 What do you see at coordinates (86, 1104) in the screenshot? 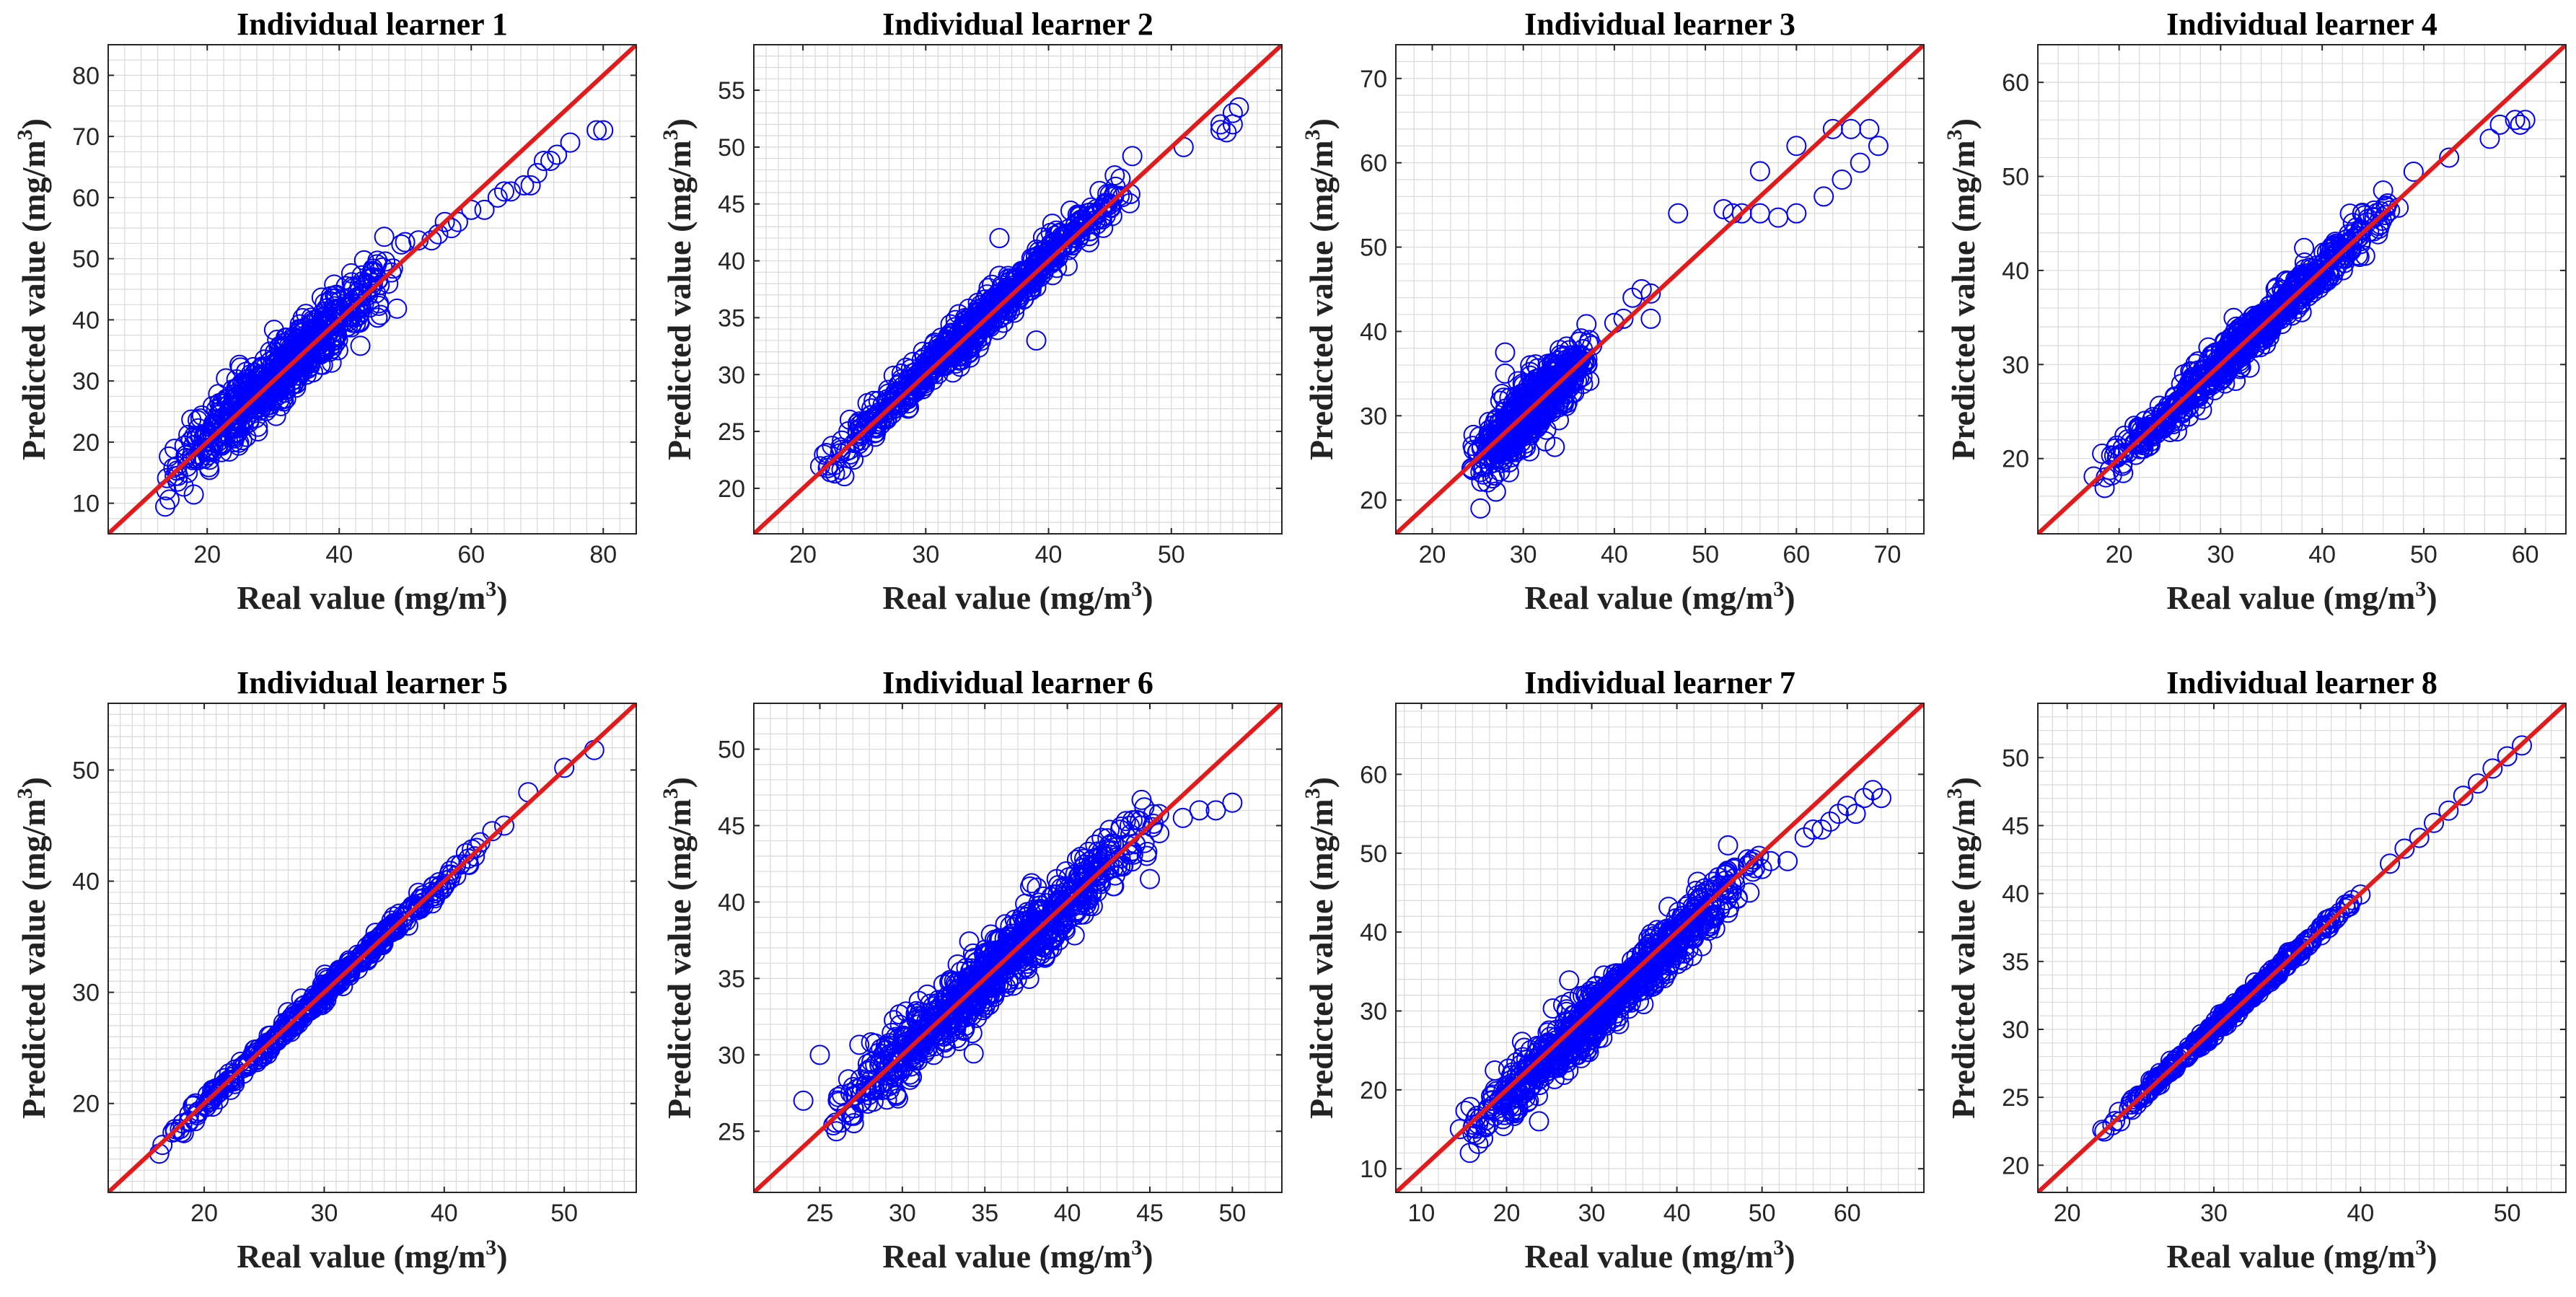
I see `y-tick-label: 20` at bounding box center [86, 1104].